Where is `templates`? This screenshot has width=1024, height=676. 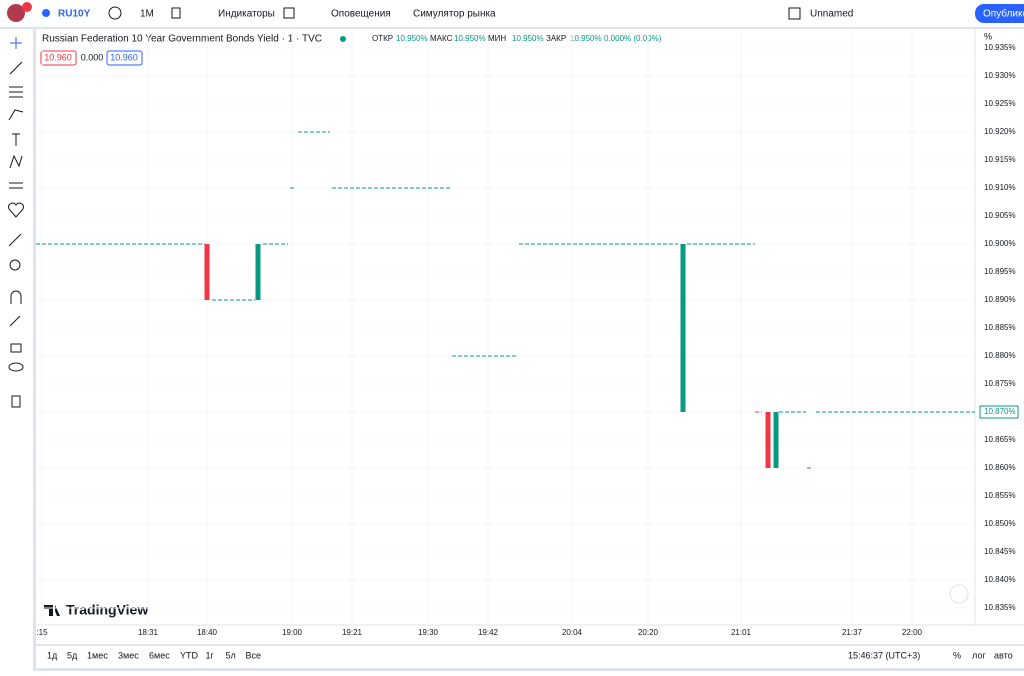 templates is located at coordinates (289, 13).